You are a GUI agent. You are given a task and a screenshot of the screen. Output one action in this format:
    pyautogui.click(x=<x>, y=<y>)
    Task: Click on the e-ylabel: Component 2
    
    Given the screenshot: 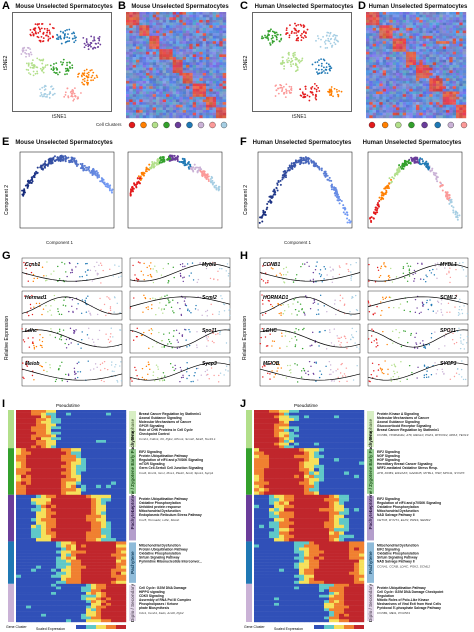 What is the action you would take?
    pyautogui.click(x=7, y=199)
    